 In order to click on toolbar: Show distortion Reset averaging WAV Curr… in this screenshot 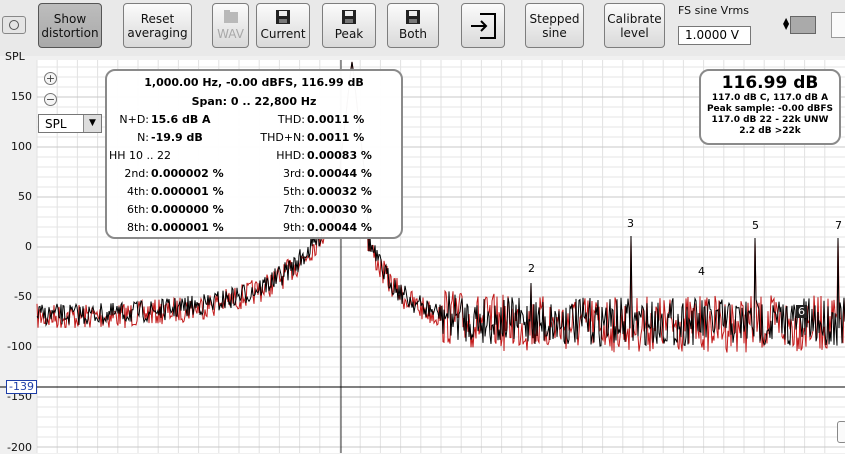, I will do `click(422, 28)`.